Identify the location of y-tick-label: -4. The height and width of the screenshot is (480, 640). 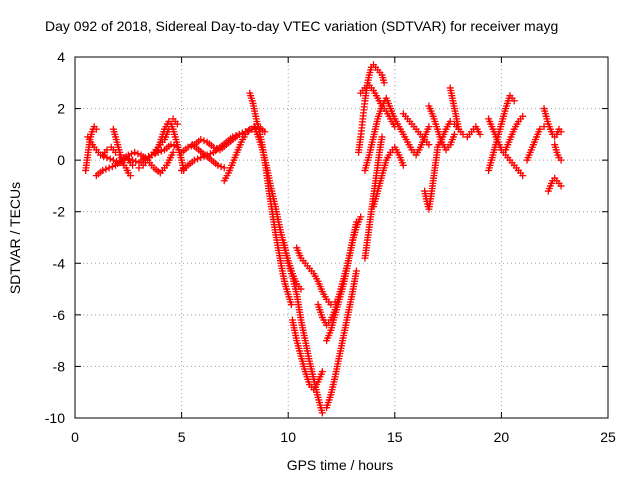
(59, 263).